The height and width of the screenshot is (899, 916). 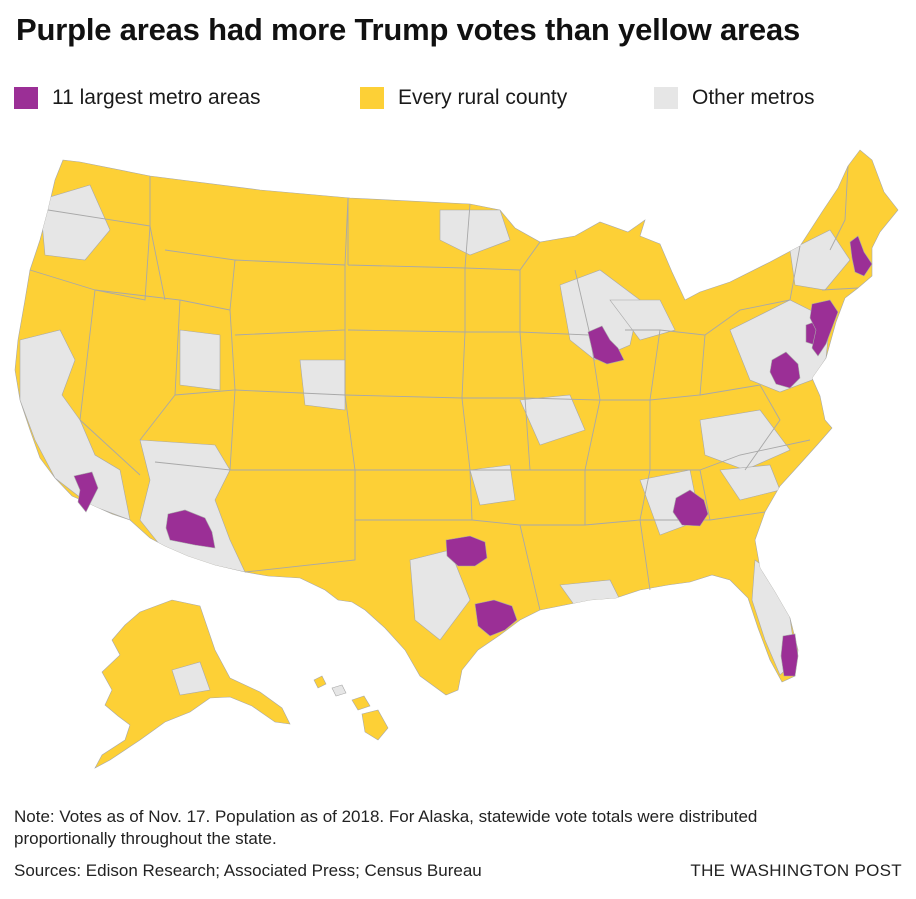 What do you see at coordinates (190, 529) in the screenshot?
I see `metro-phoenix` at bounding box center [190, 529].